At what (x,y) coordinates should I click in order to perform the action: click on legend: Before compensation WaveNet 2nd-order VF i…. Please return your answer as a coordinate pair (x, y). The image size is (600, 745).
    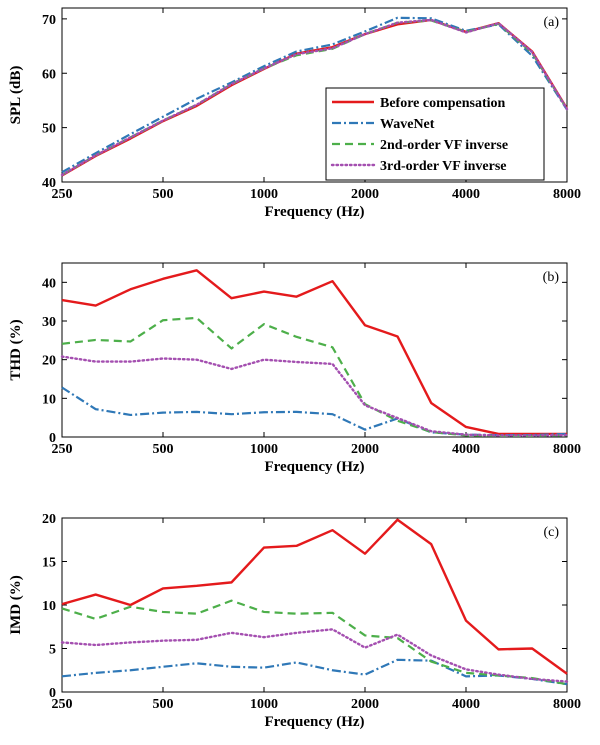
    Looking at the image, I should click on (435, 134).